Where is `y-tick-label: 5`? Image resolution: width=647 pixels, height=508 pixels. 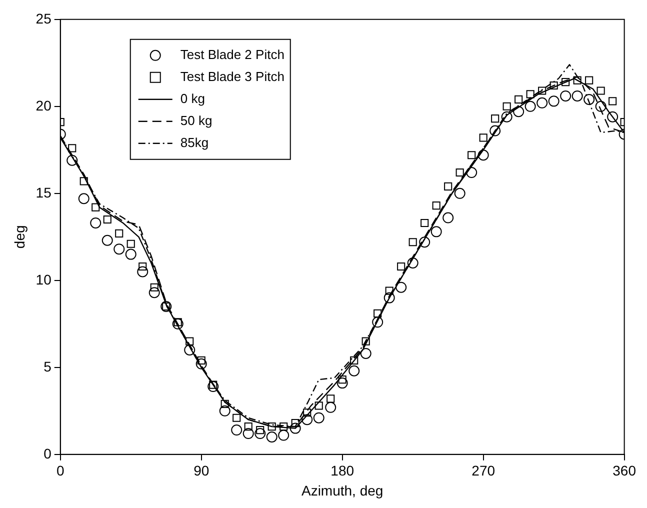
y-tick-label: 5 is located at coordinates (48, 366).